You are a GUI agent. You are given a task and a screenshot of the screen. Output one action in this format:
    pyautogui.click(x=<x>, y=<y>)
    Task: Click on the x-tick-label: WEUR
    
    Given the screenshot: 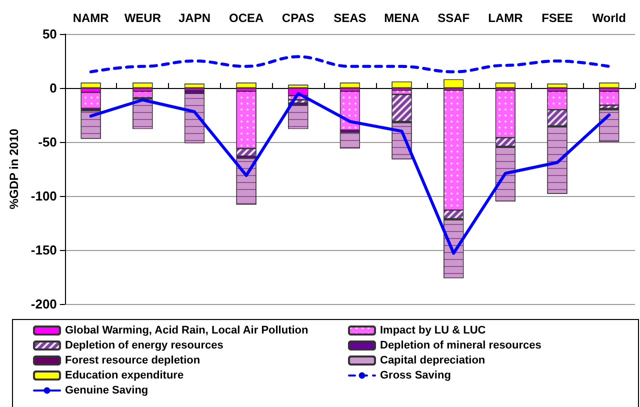 What is the action you would take?
    pyautogui.click(x=143, y=18)
    